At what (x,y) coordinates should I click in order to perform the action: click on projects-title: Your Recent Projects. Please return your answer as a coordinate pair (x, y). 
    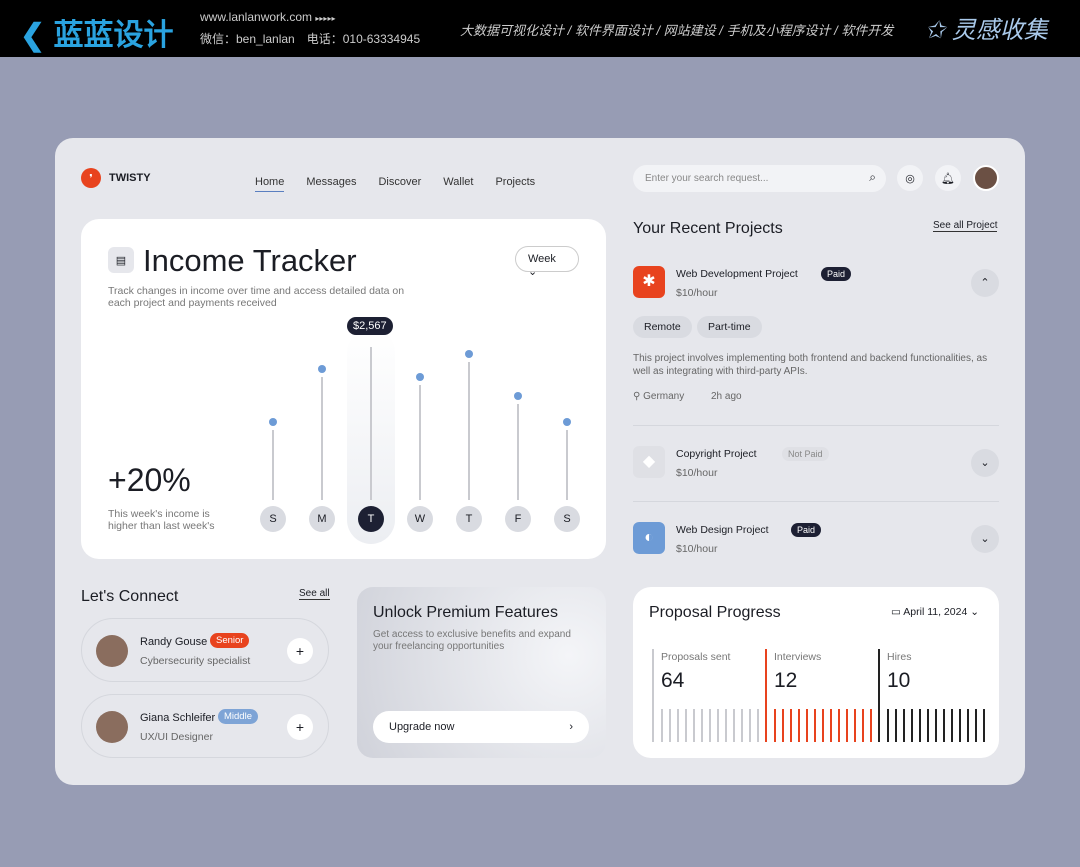
    Looking at the image, I should click on (708, 228).